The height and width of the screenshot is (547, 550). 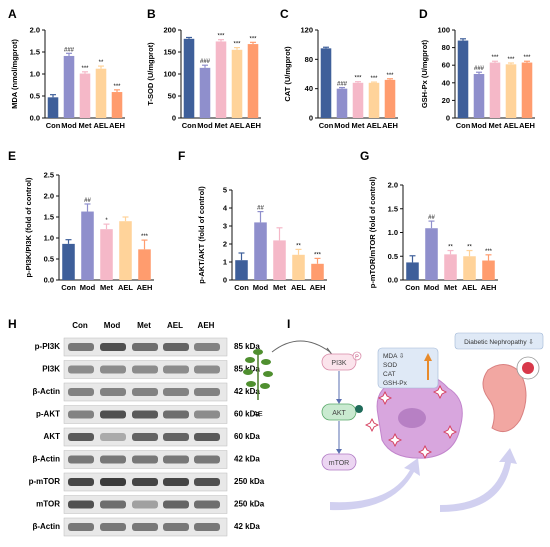 I want to click on y-tick-label: 150, so click(x=169, y=52).